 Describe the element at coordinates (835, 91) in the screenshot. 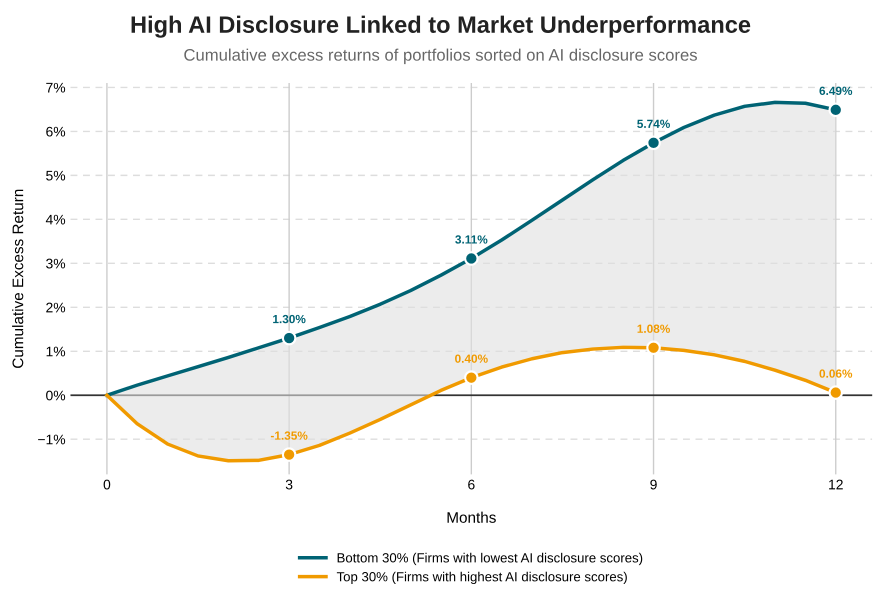

I see `data-label: 6.49%` at that location.